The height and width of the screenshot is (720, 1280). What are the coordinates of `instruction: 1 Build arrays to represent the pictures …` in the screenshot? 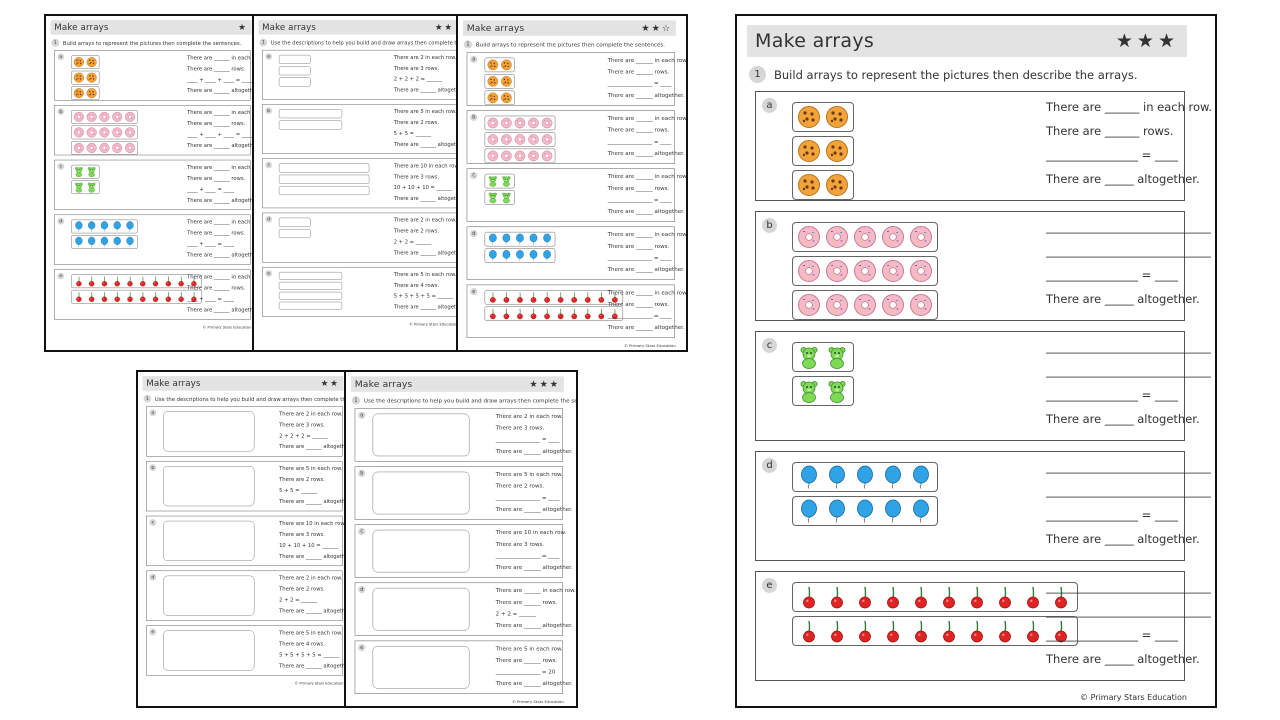 It's located at (968, 74).